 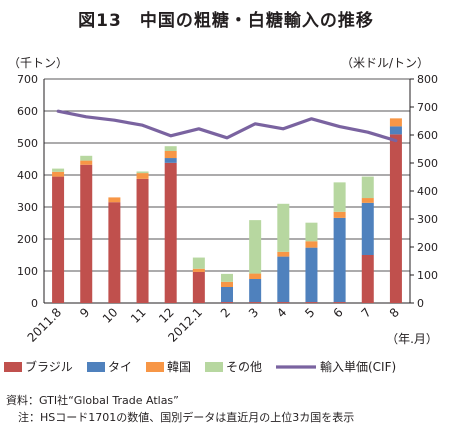 I want to click on y-tick-left: 600, so click(x=27, y=111).